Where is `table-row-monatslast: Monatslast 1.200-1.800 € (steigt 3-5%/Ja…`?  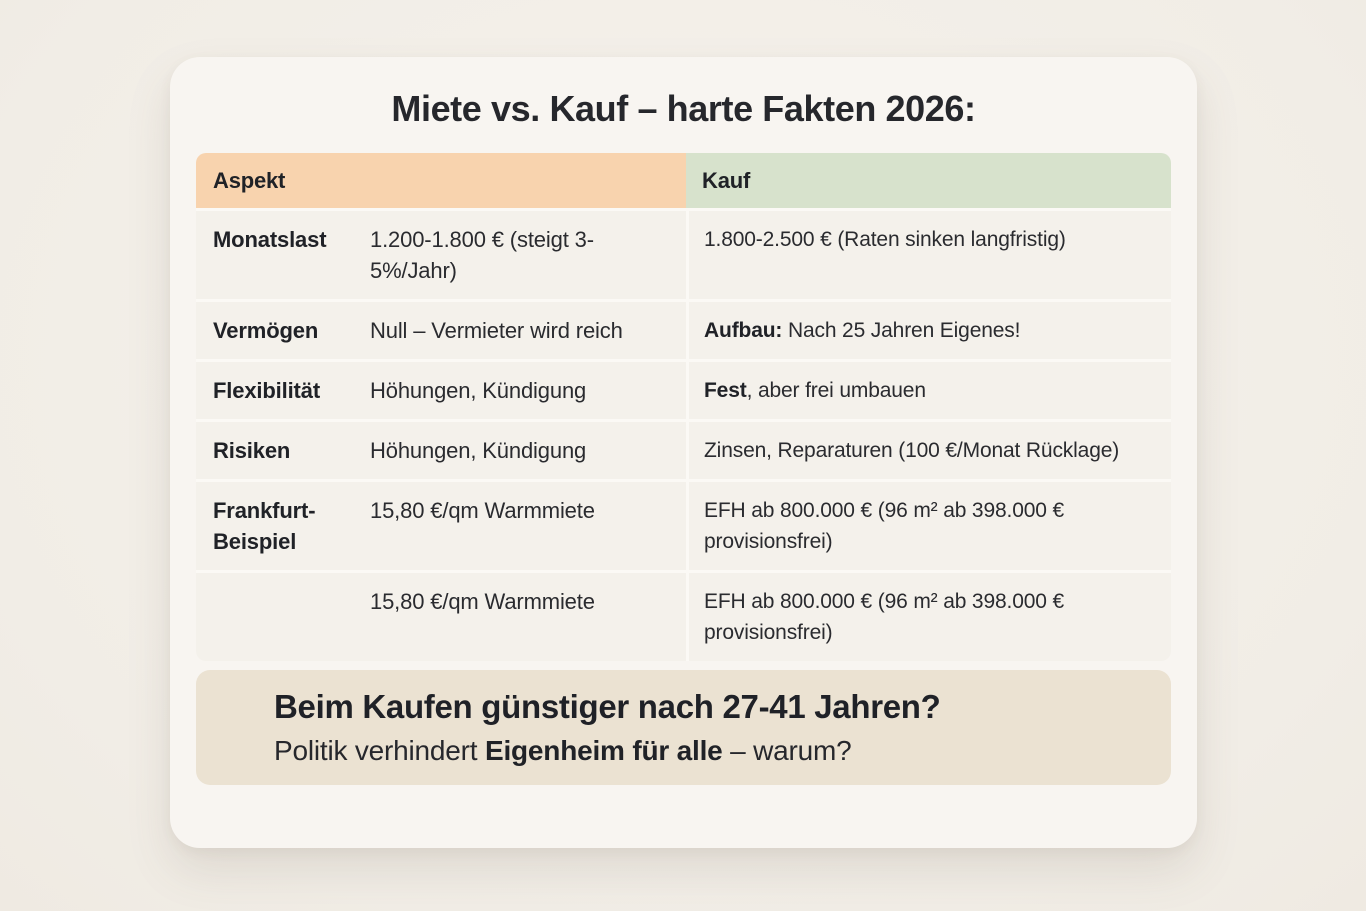
table-row-monatslast: Monatslast 1.200-1.800 € (steigt 3-5%/Ja… is located at coordinates (683, 253).